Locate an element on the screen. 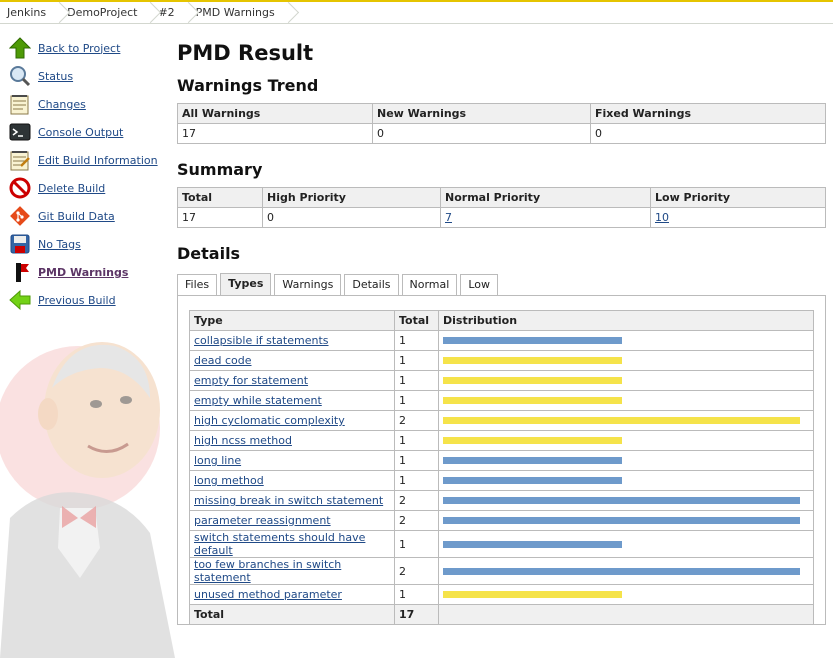 This screenshot has width=833, height=658. type-link: dead code is located at coordinates (223, 360).